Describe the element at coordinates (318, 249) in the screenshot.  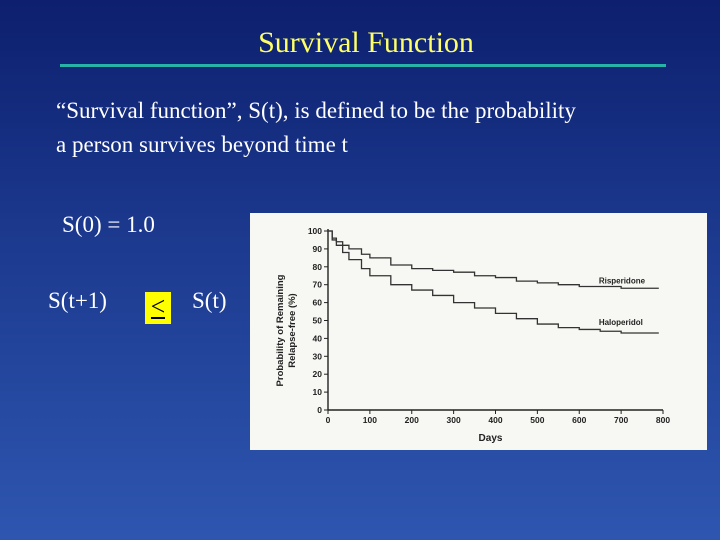
I see `y-tick-label: 90` at that location.